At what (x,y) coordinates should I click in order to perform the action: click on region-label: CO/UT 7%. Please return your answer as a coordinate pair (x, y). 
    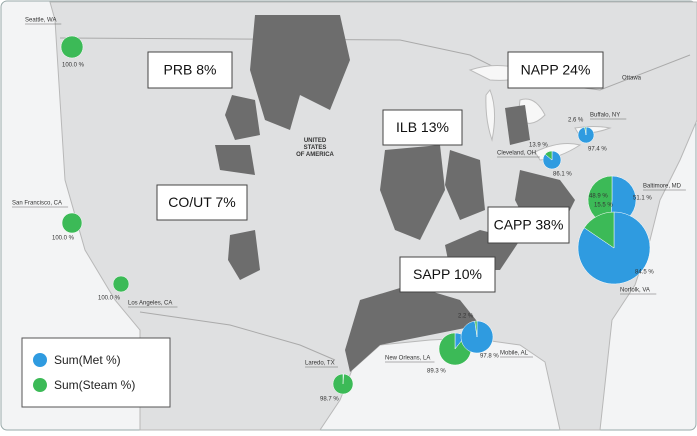
    Looking at the image, I should click on (201, 202).